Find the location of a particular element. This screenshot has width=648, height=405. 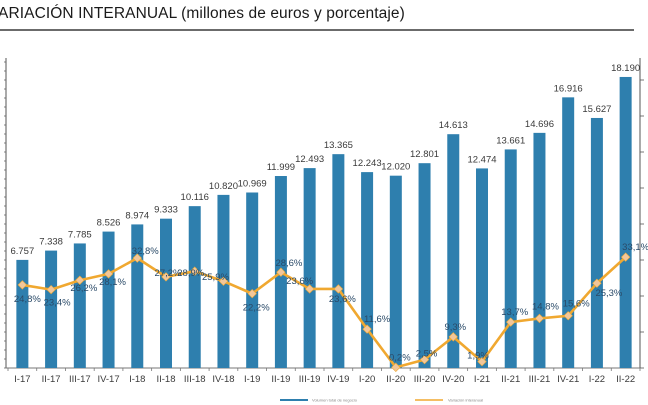

pct-value-label: 14,8% is located at coordinates (545, 306).